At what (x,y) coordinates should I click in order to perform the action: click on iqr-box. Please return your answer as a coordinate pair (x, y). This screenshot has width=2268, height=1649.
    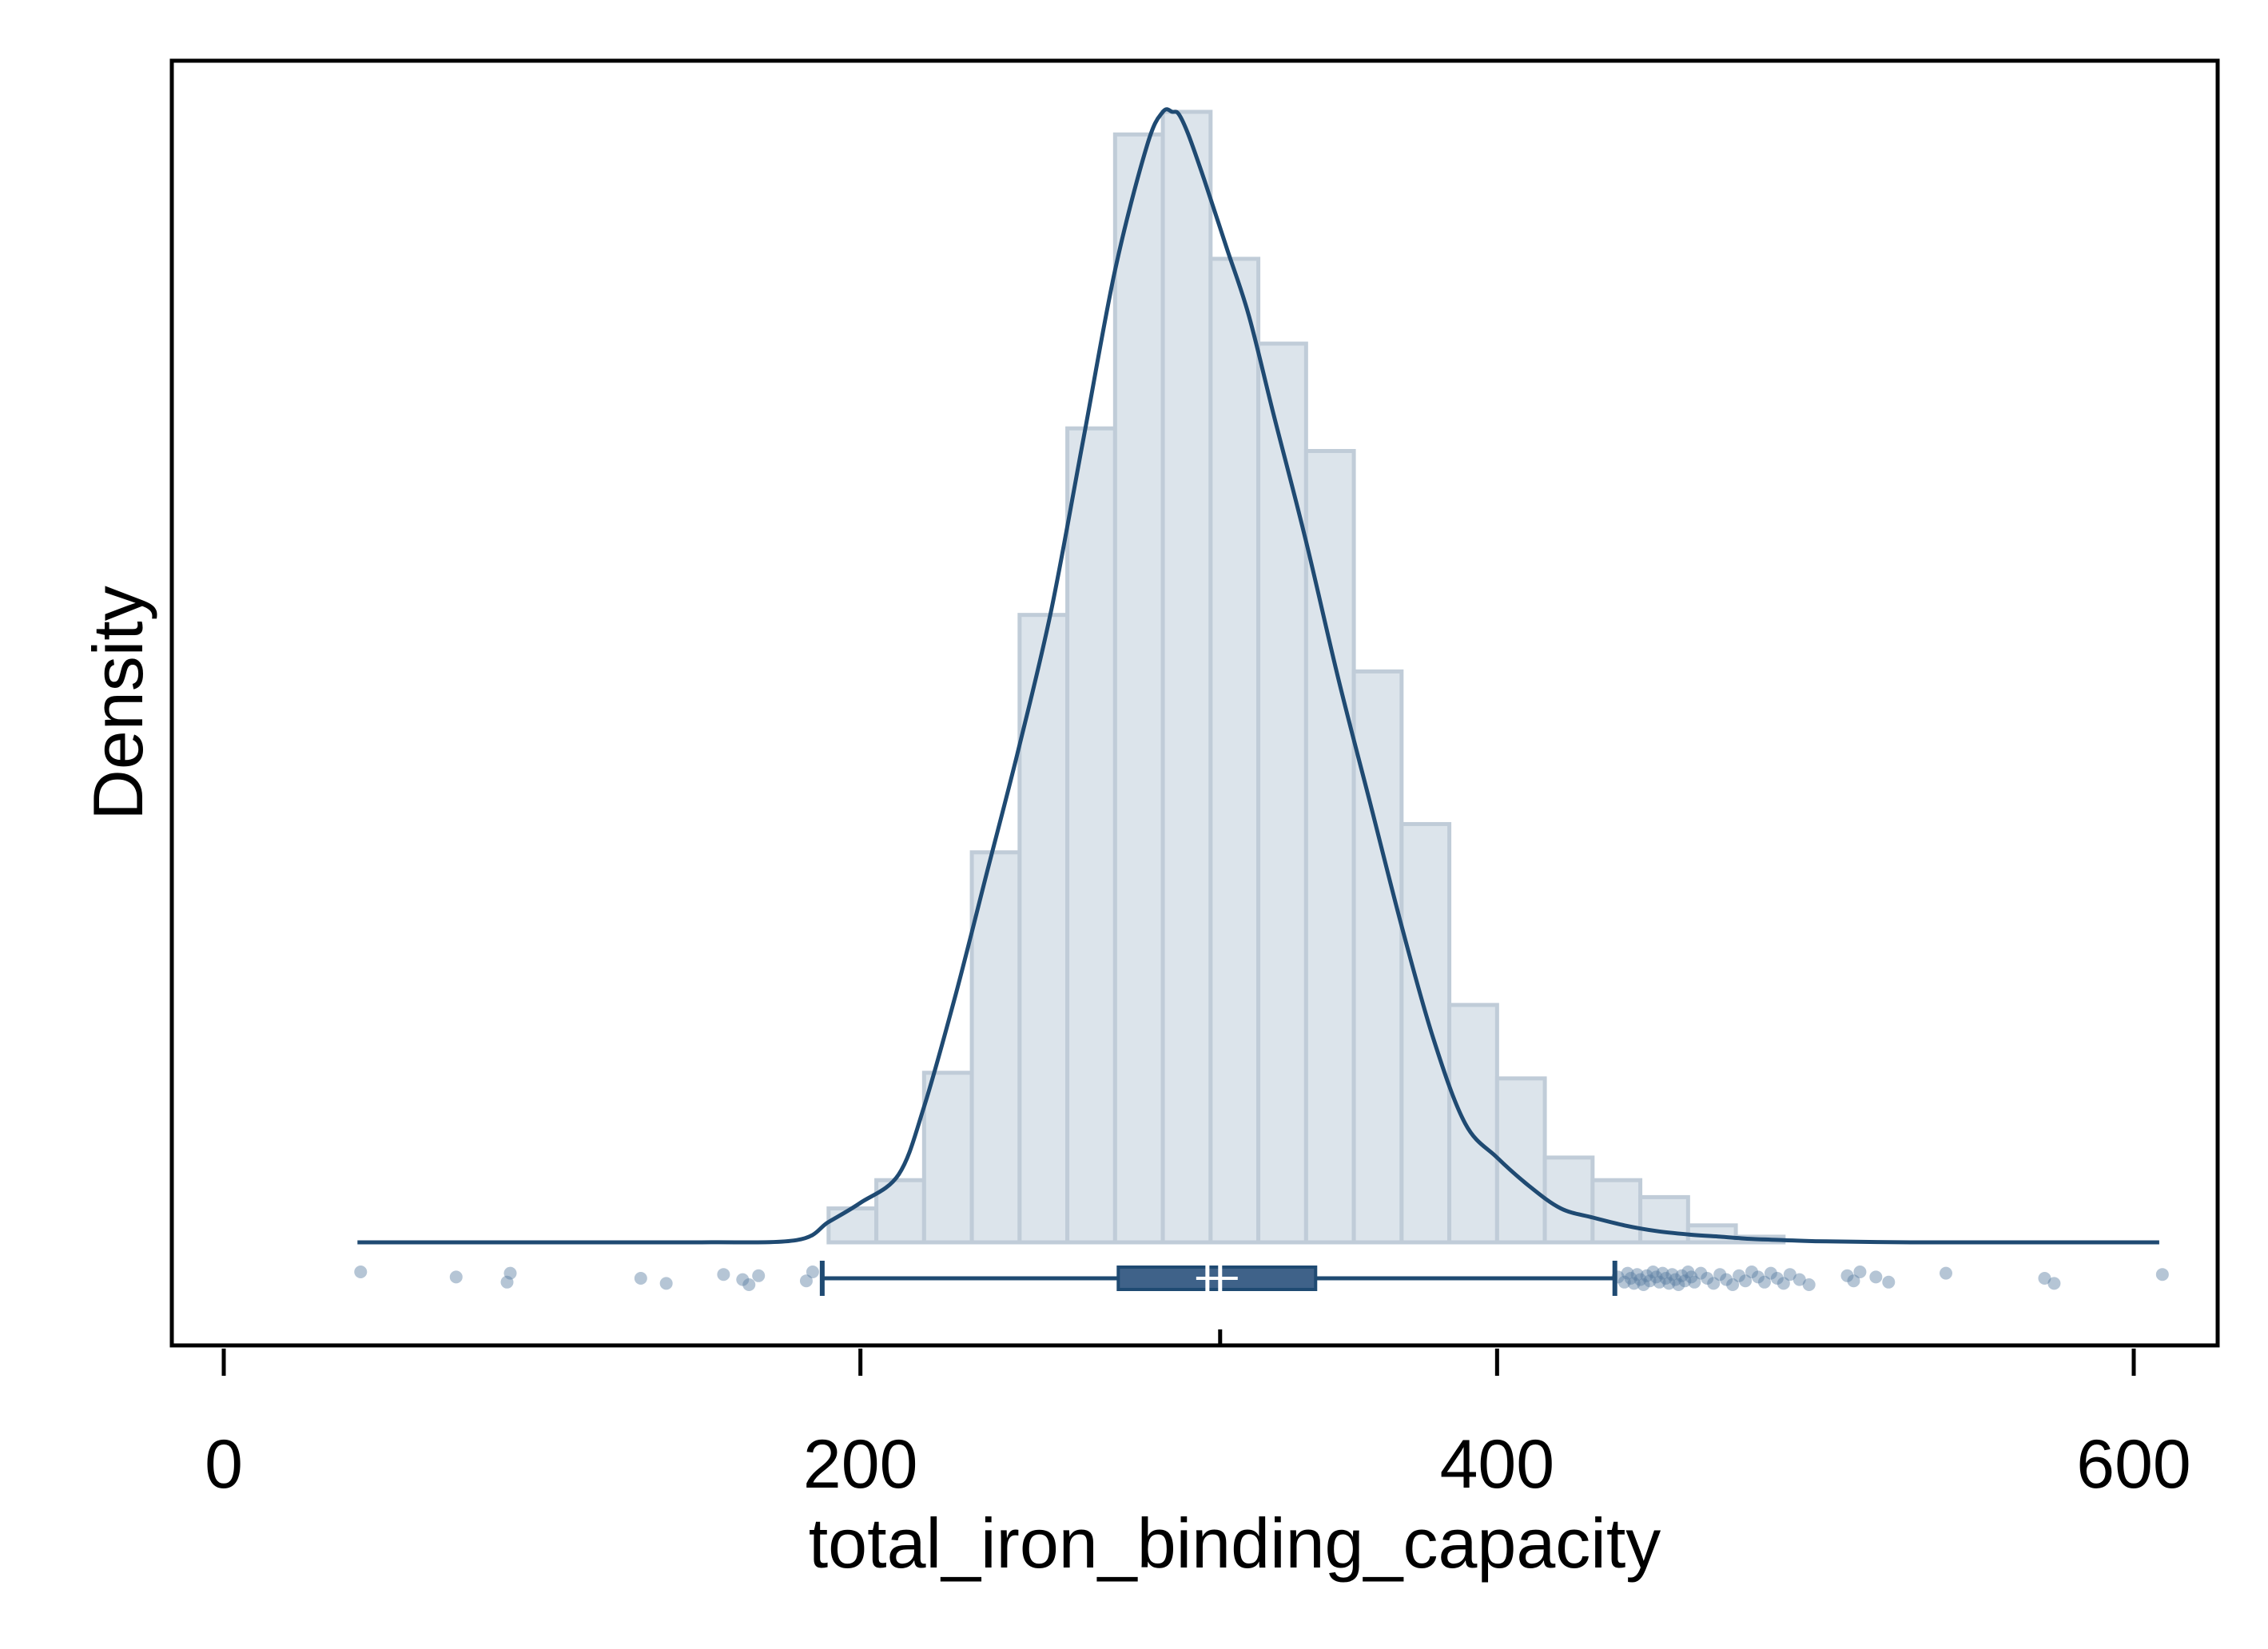
    Looking at the image, I should click on (1217, 1278).